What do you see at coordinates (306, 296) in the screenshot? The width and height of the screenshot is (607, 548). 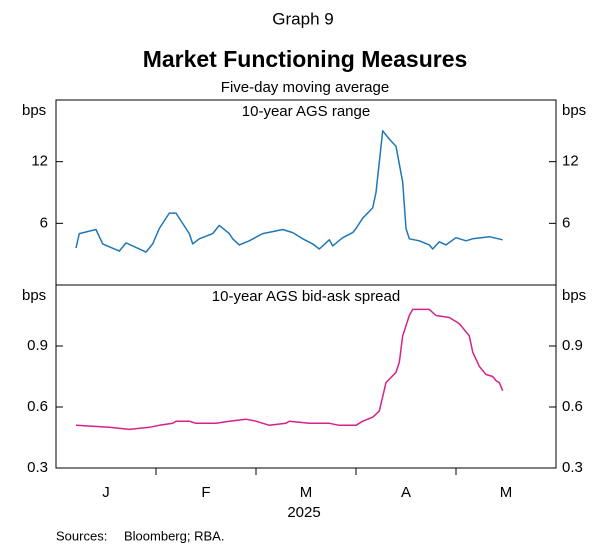 I see `panel-title: 10-year AGS bid-ask spread` at bounding box center [306, 296].